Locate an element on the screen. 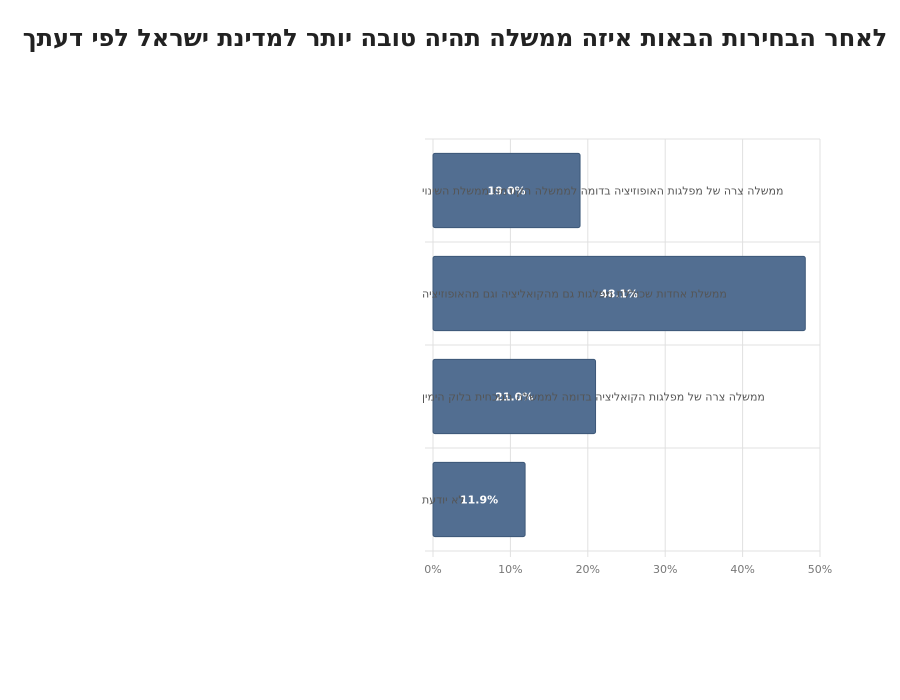 This screenshot has width=900, height=700. data-label: 48.1% is located at coordinates (619, 294).